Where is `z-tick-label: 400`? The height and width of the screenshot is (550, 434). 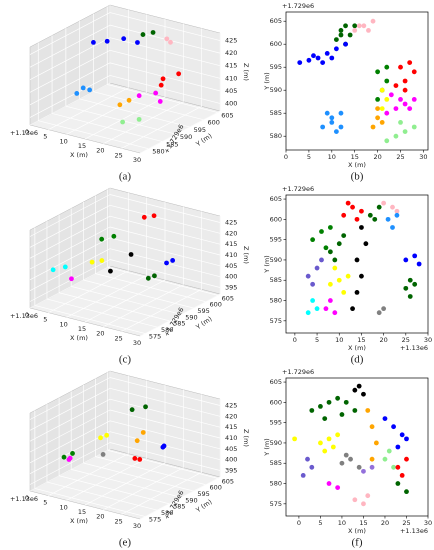 z-tick-label: 400 is located at coordinates (231, 460).